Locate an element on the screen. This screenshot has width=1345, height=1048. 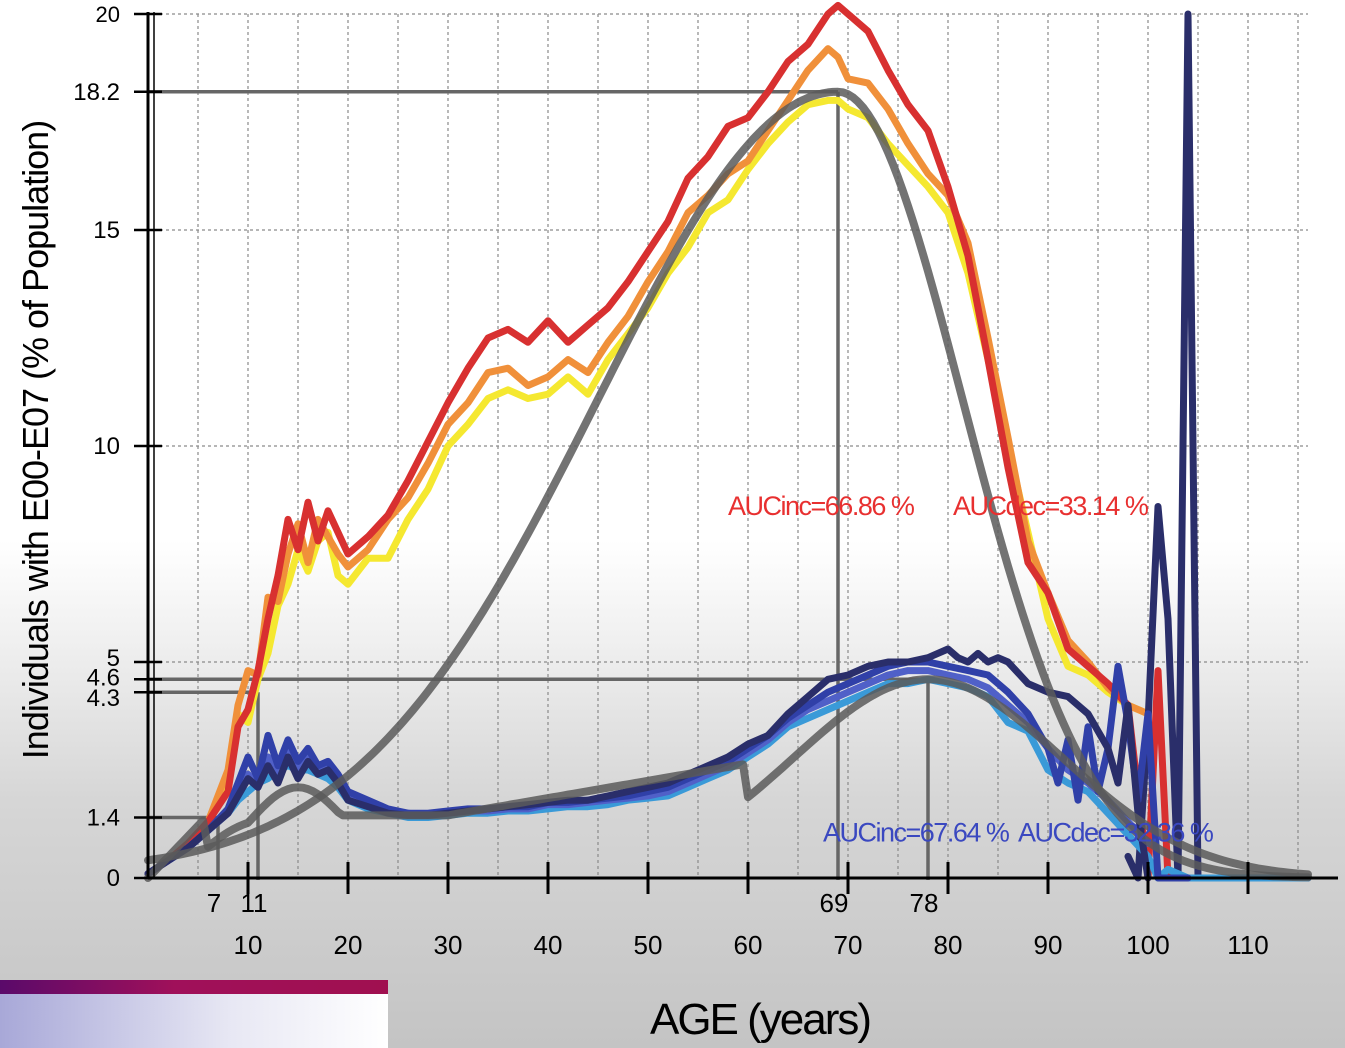
y-tick-label: 4.3 is located at coordinates (103, 698).